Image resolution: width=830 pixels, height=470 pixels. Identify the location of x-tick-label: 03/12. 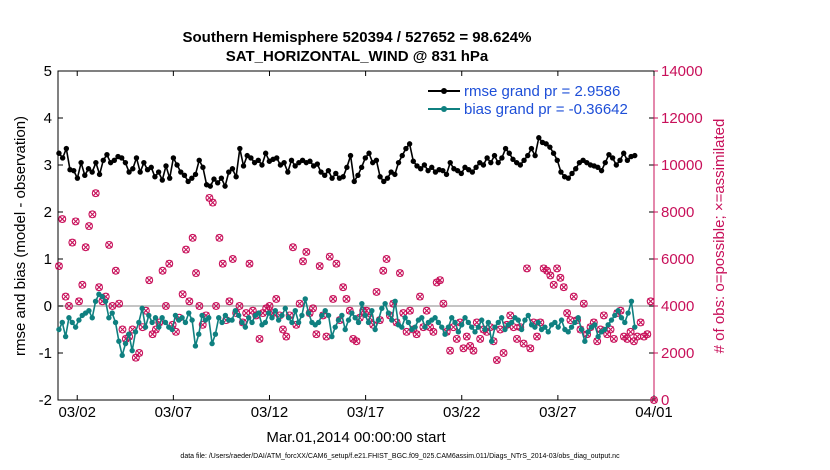
(270, 412).